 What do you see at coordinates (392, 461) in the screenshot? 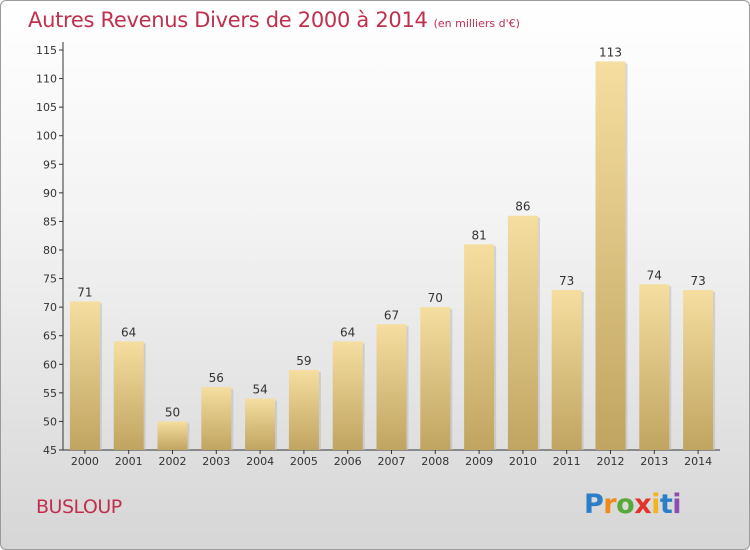
I see `x-tick-label: 2007` at bounding box center [392, 461].